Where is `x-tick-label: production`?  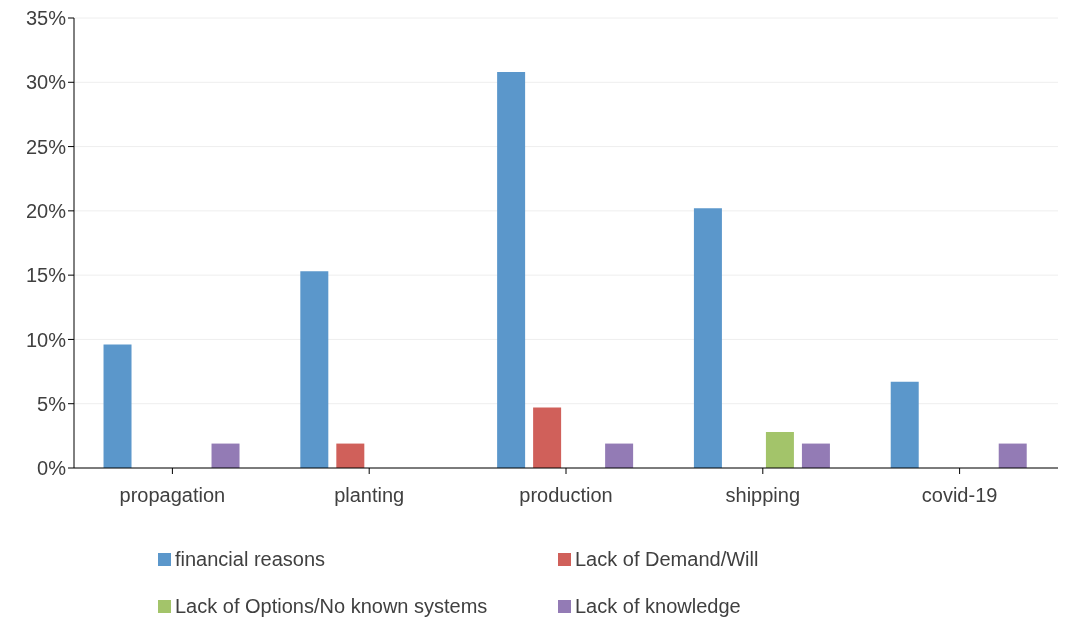 x-tick-label: production is located at coordinates (566, 495).